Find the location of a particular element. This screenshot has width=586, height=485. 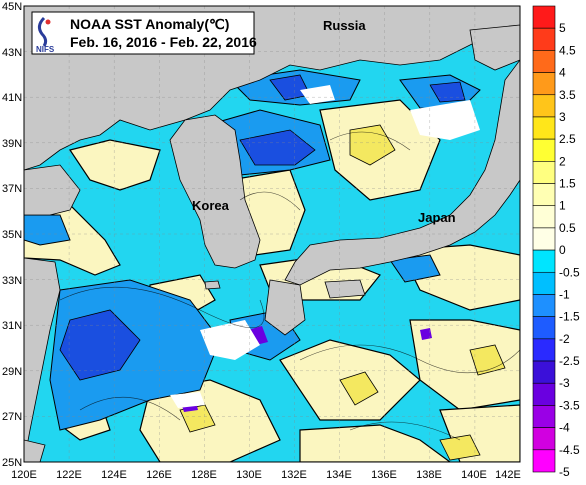

nifs-logo: NIFS is located at coordinates (45, 35).